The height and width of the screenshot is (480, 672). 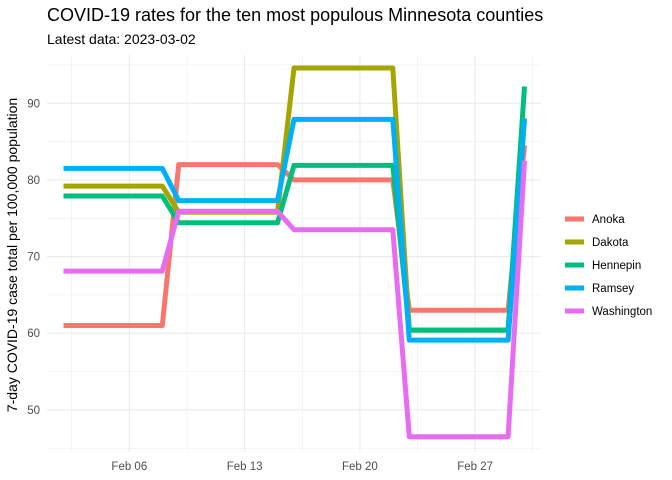 What do you see at coordinates (33, 411) in the screenshot?
I see `y-tick-label: 50` at bounding box center [33, 411].